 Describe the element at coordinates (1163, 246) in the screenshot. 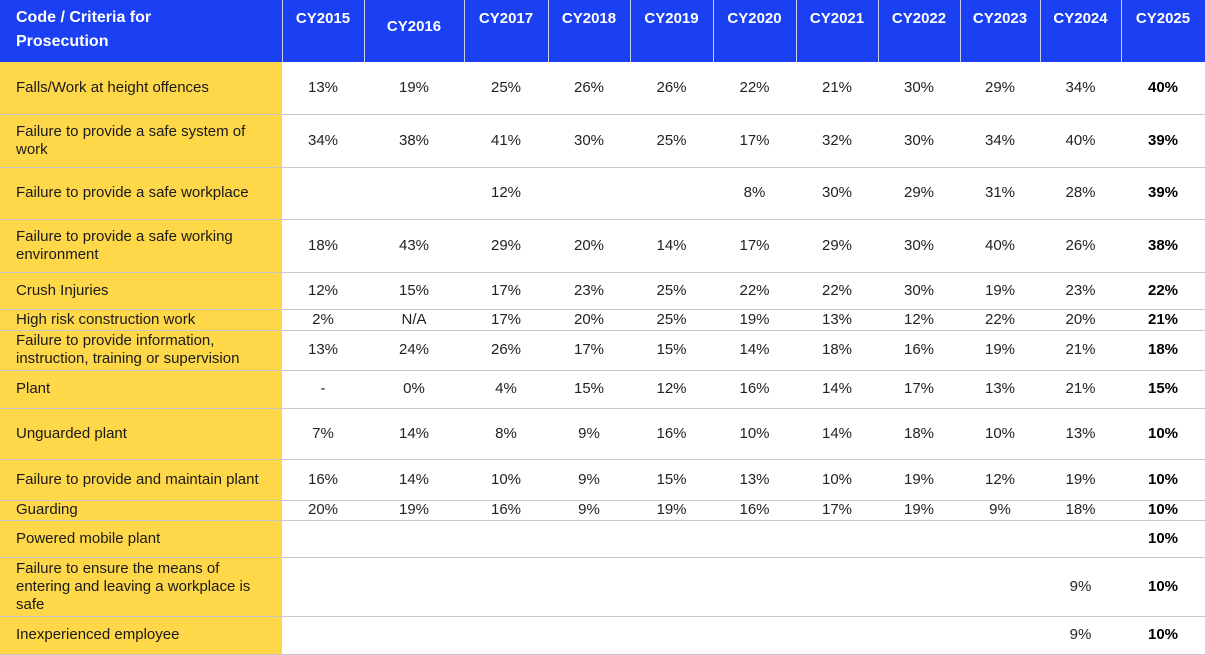

I see `value-cell: 38%` at that location.